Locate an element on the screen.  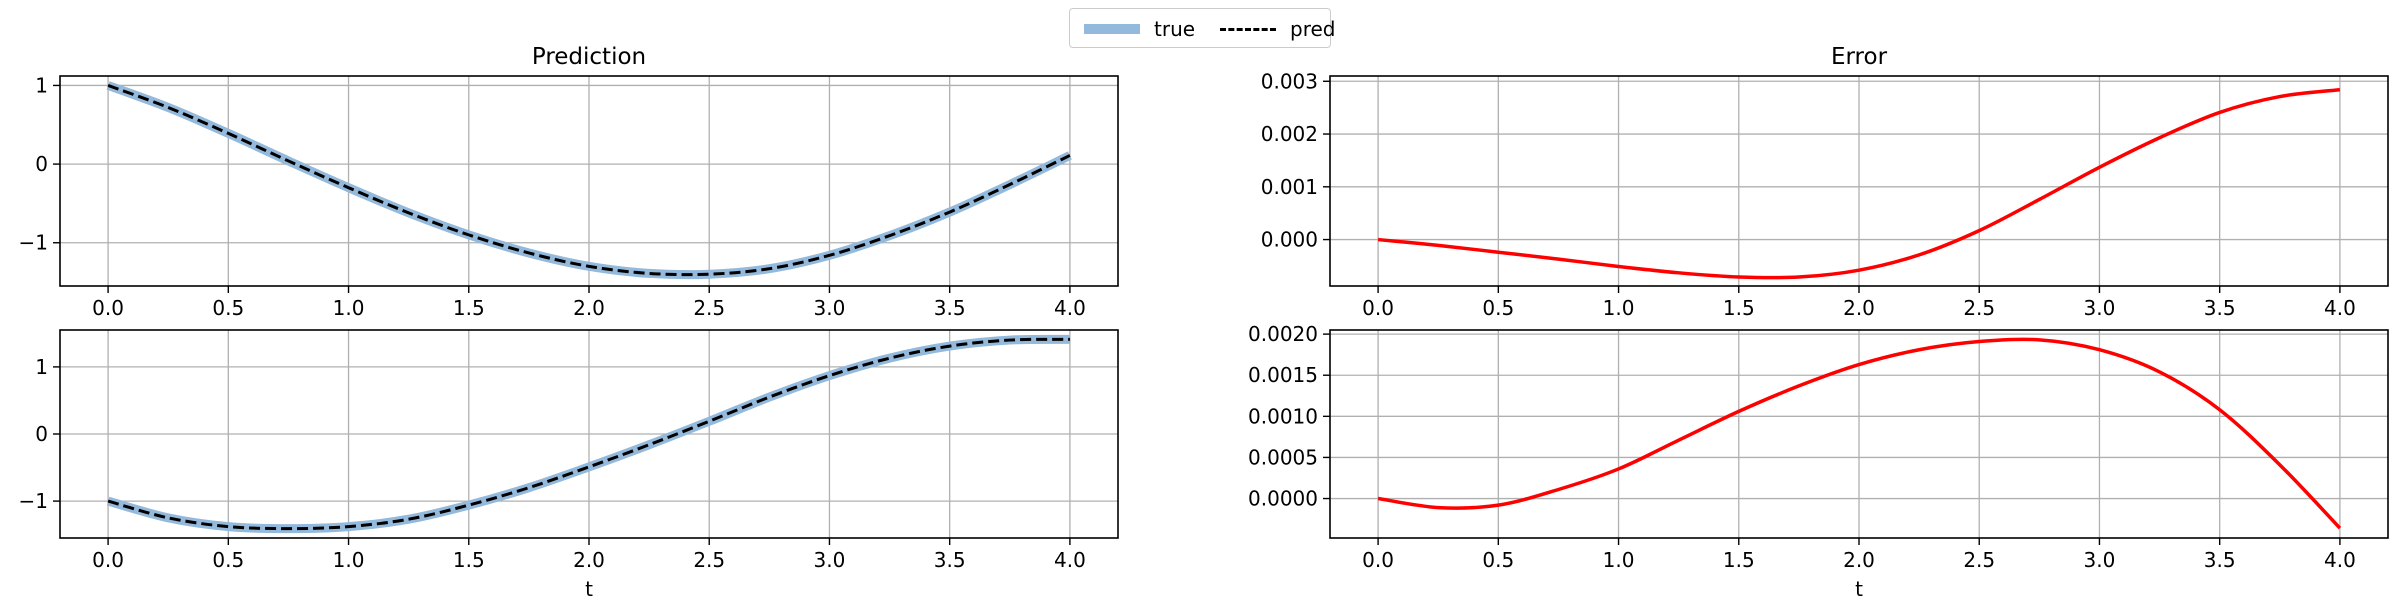
legend-item-true: true is located at coordinates (1139, 29).